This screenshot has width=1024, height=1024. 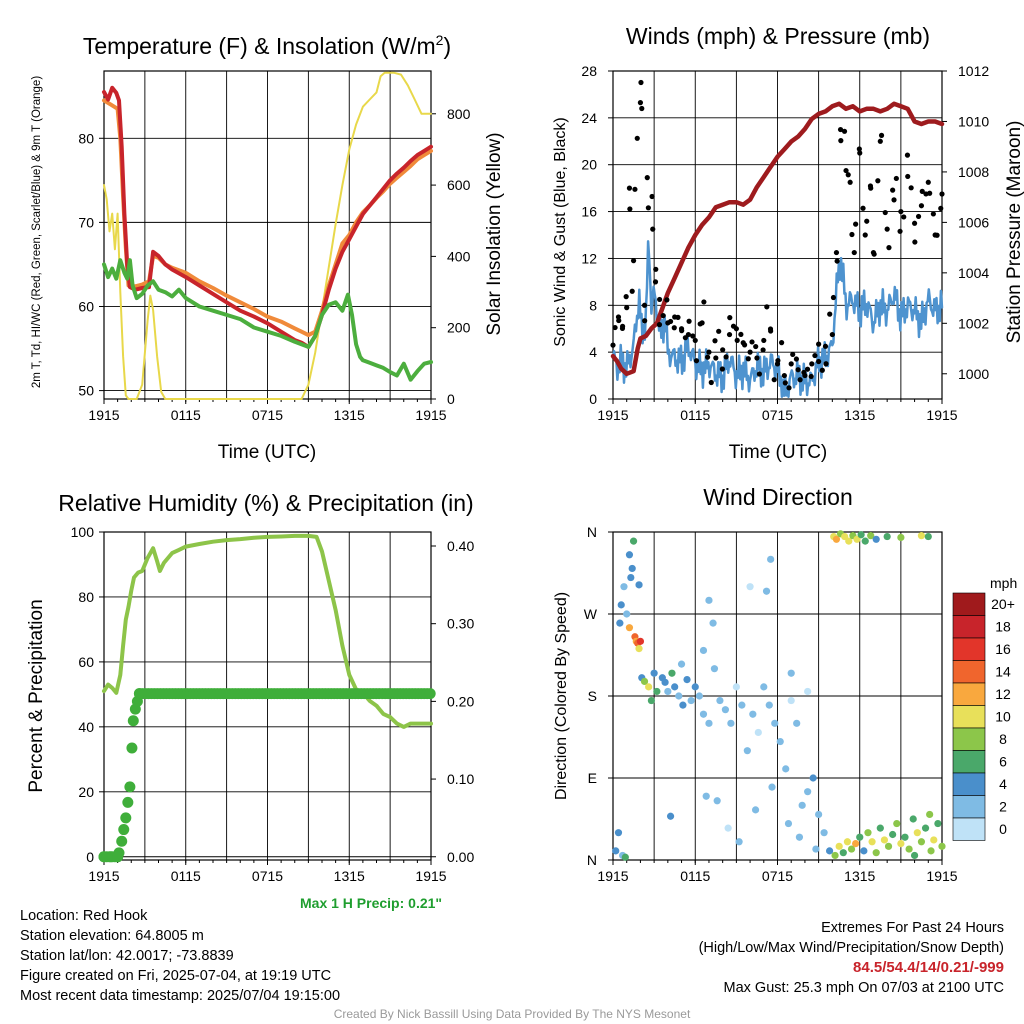 What do you see at coordinates (1003, 829) in the screenshot?
I see `legend-label: 0` at bounding box center [1003, 829].